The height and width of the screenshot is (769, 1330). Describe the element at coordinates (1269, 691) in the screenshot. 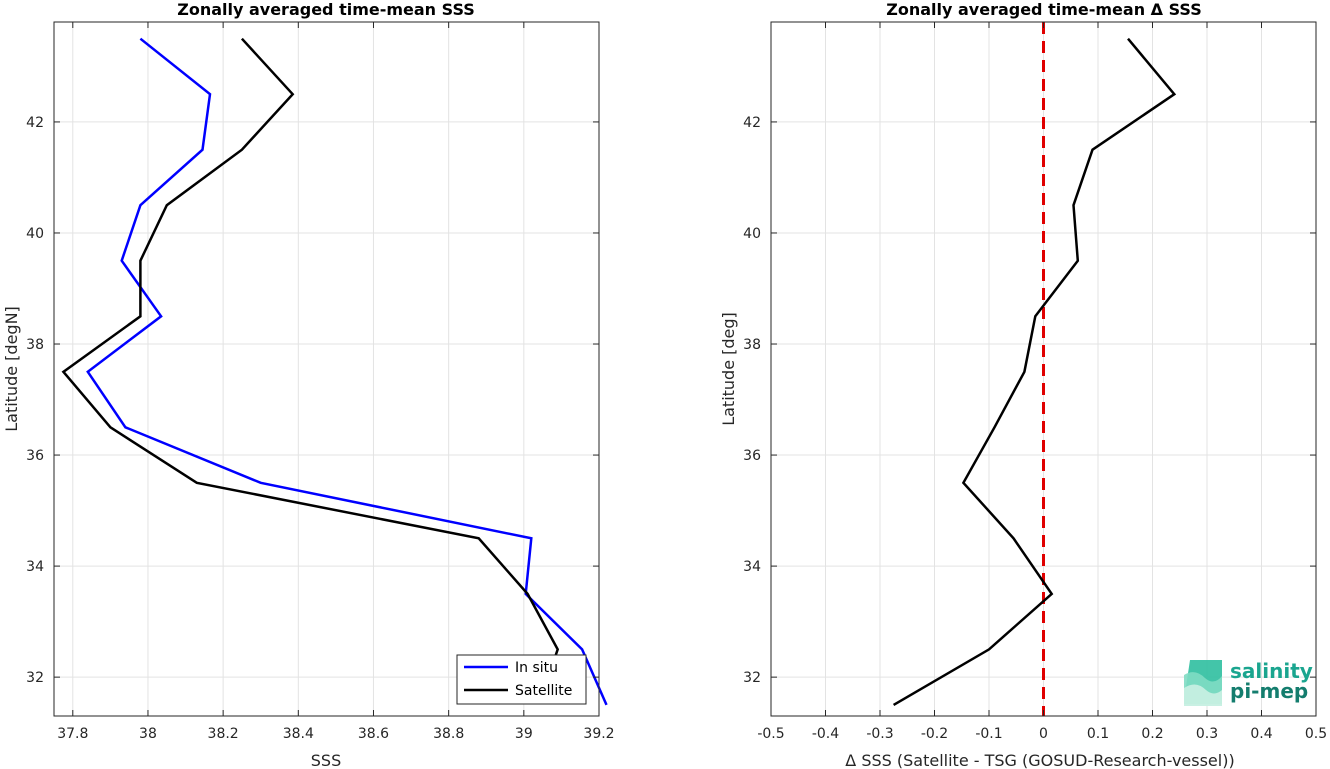

I see `logo-text-pimep: pi-mep` at that location.